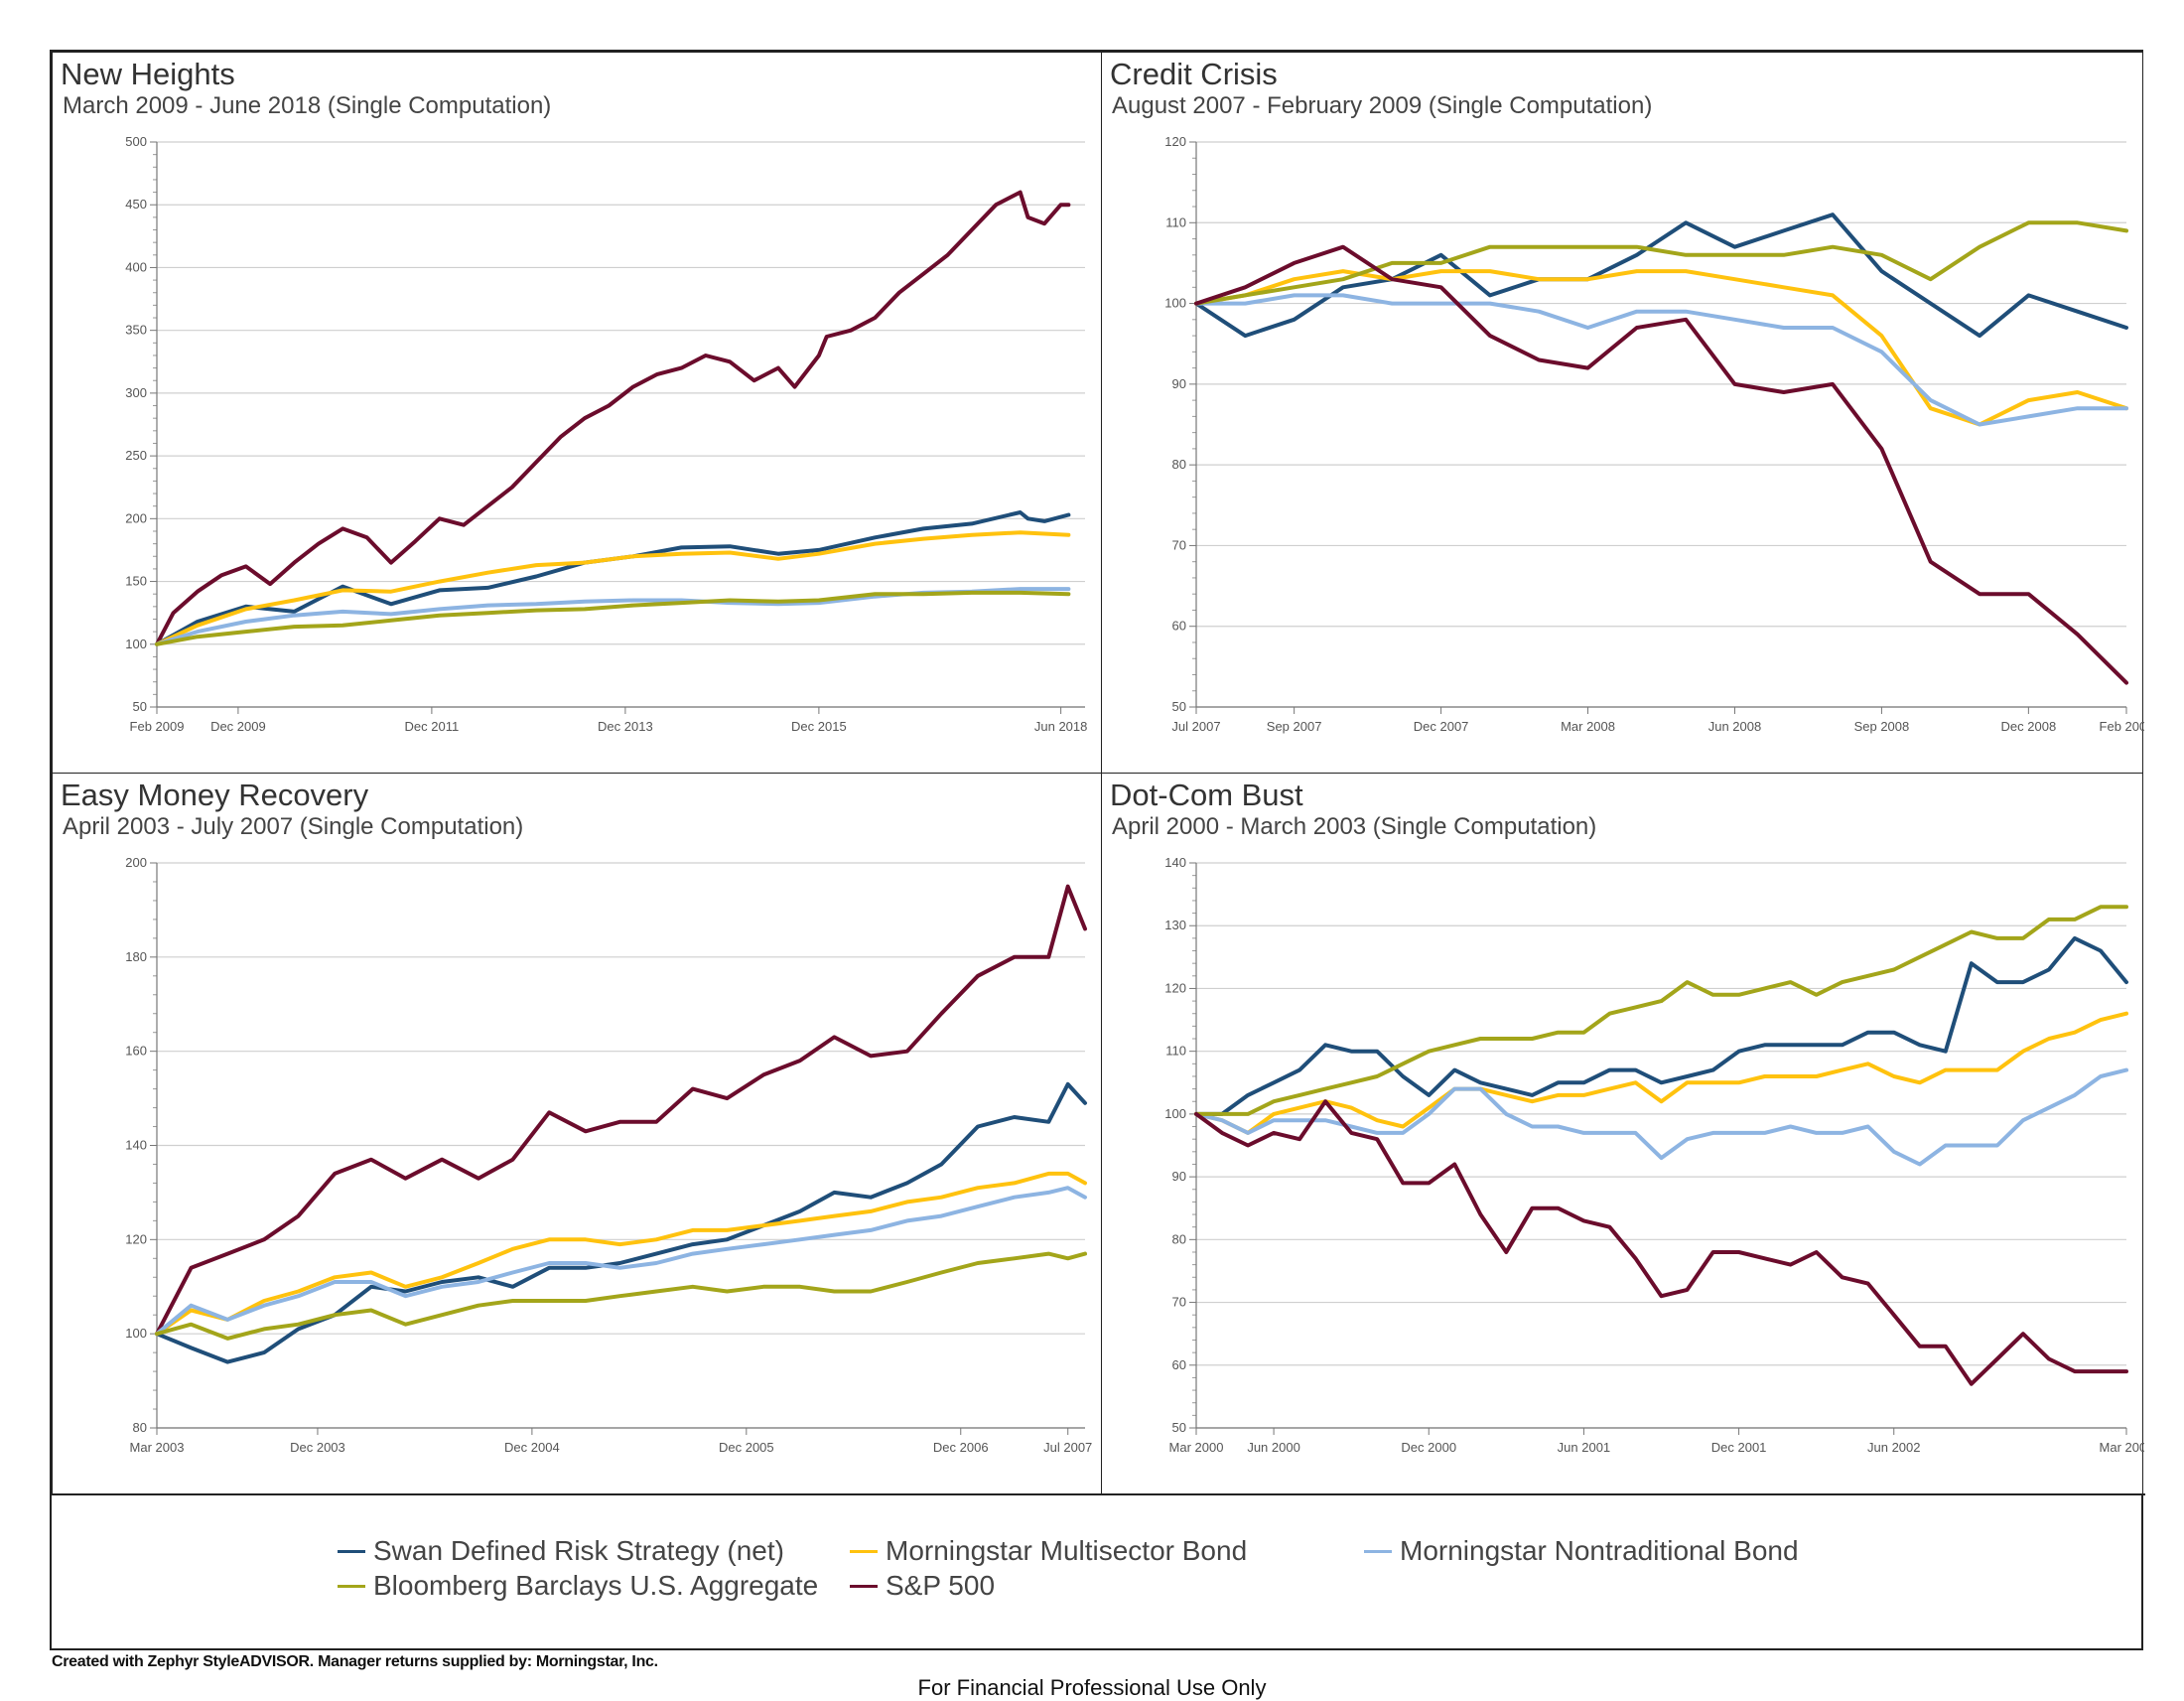  Describe the element at coordinates (941, 1585) in the screenshot. I see `legend-label: S&P 500` at that location.